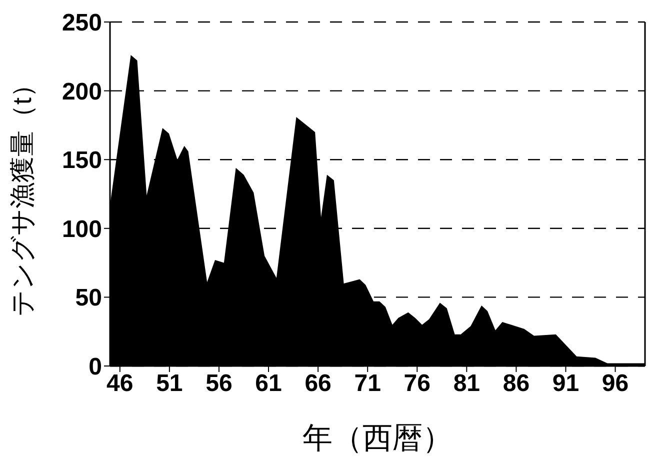 Image resolution: width=659 pixels, height=464 pixels. What do you see at coordinates (22, 194) in the screenshot?
I see `y-axis-title: テングサ漁獲量（t）` at bounding box center [22, 194].